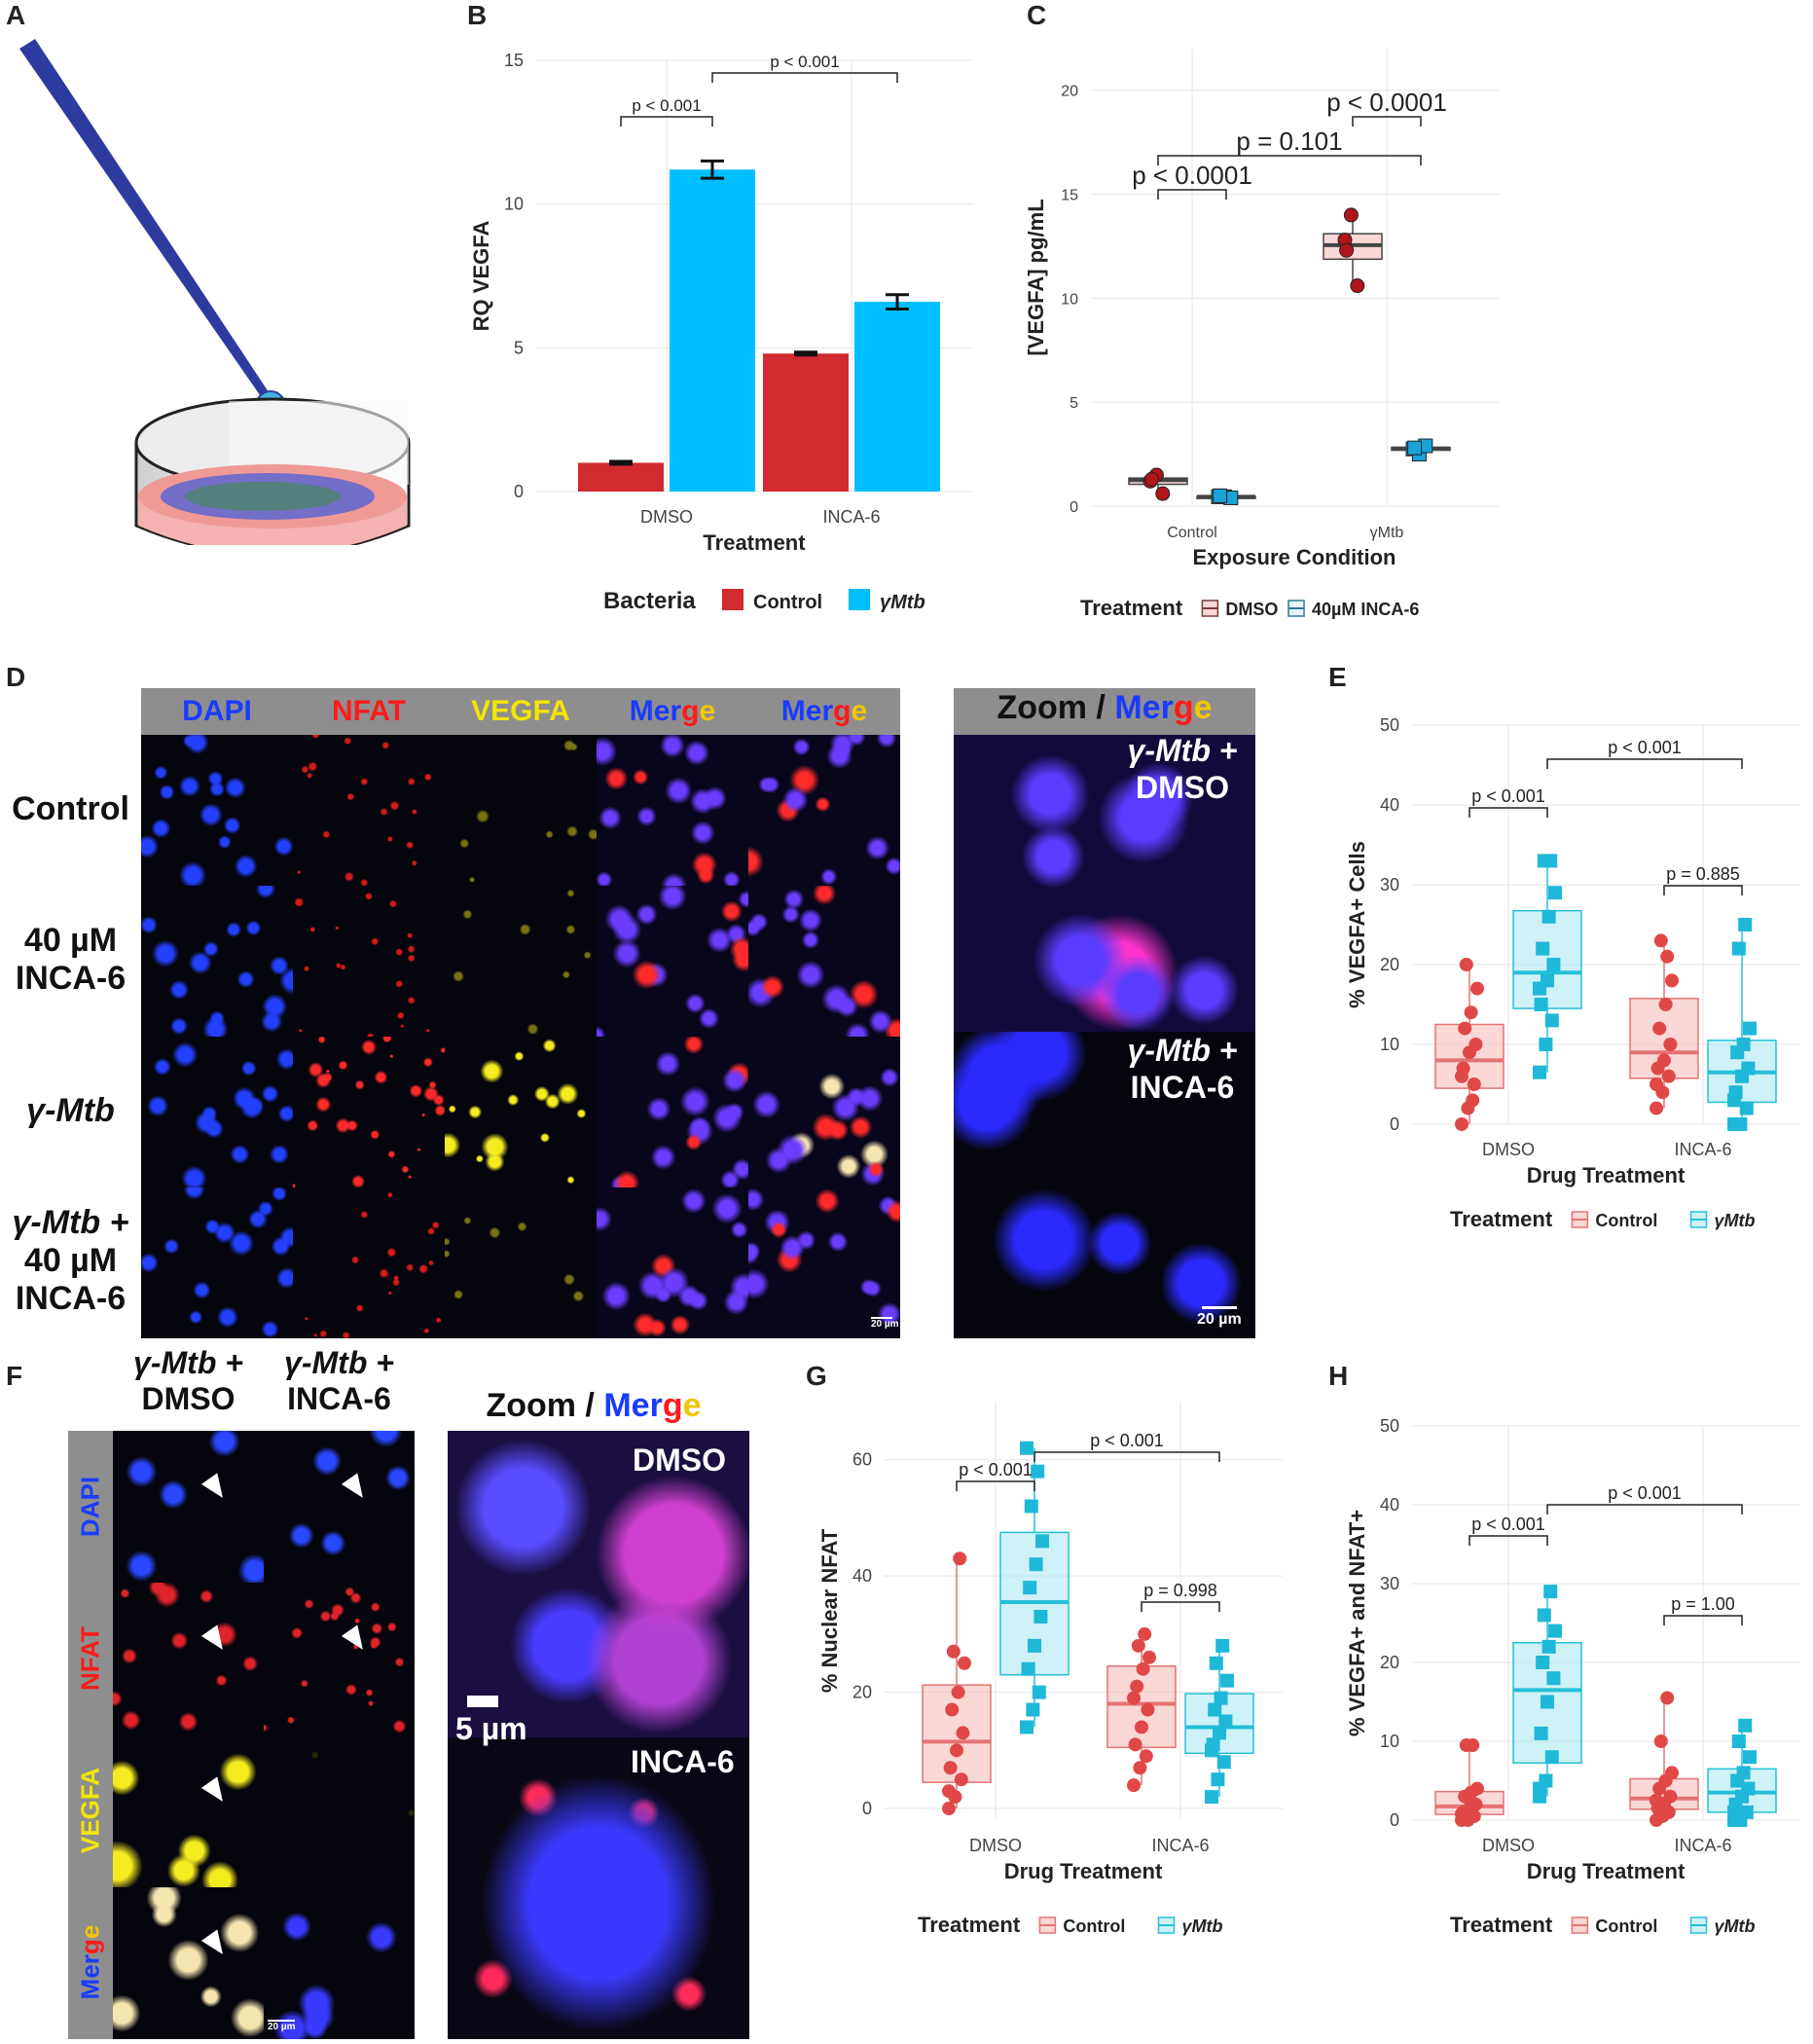  Describe the element at coordinates (885, 1324) in the screenshot. I see `panel-d-scalebar-small: 20 µm` at that location.